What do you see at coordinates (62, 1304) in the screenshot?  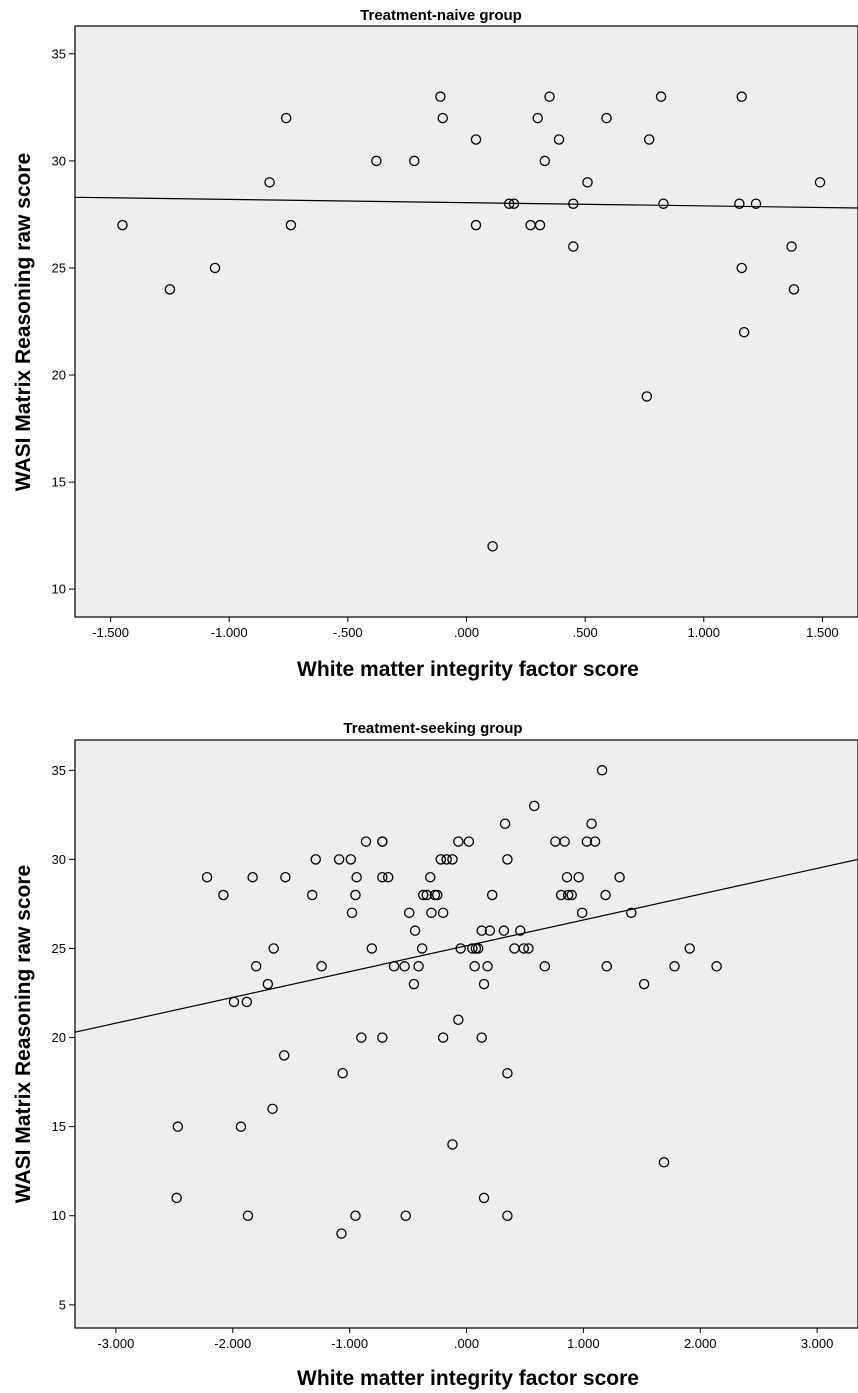 I see `y-tick-label: 5` at bounding box center [62, 1304].